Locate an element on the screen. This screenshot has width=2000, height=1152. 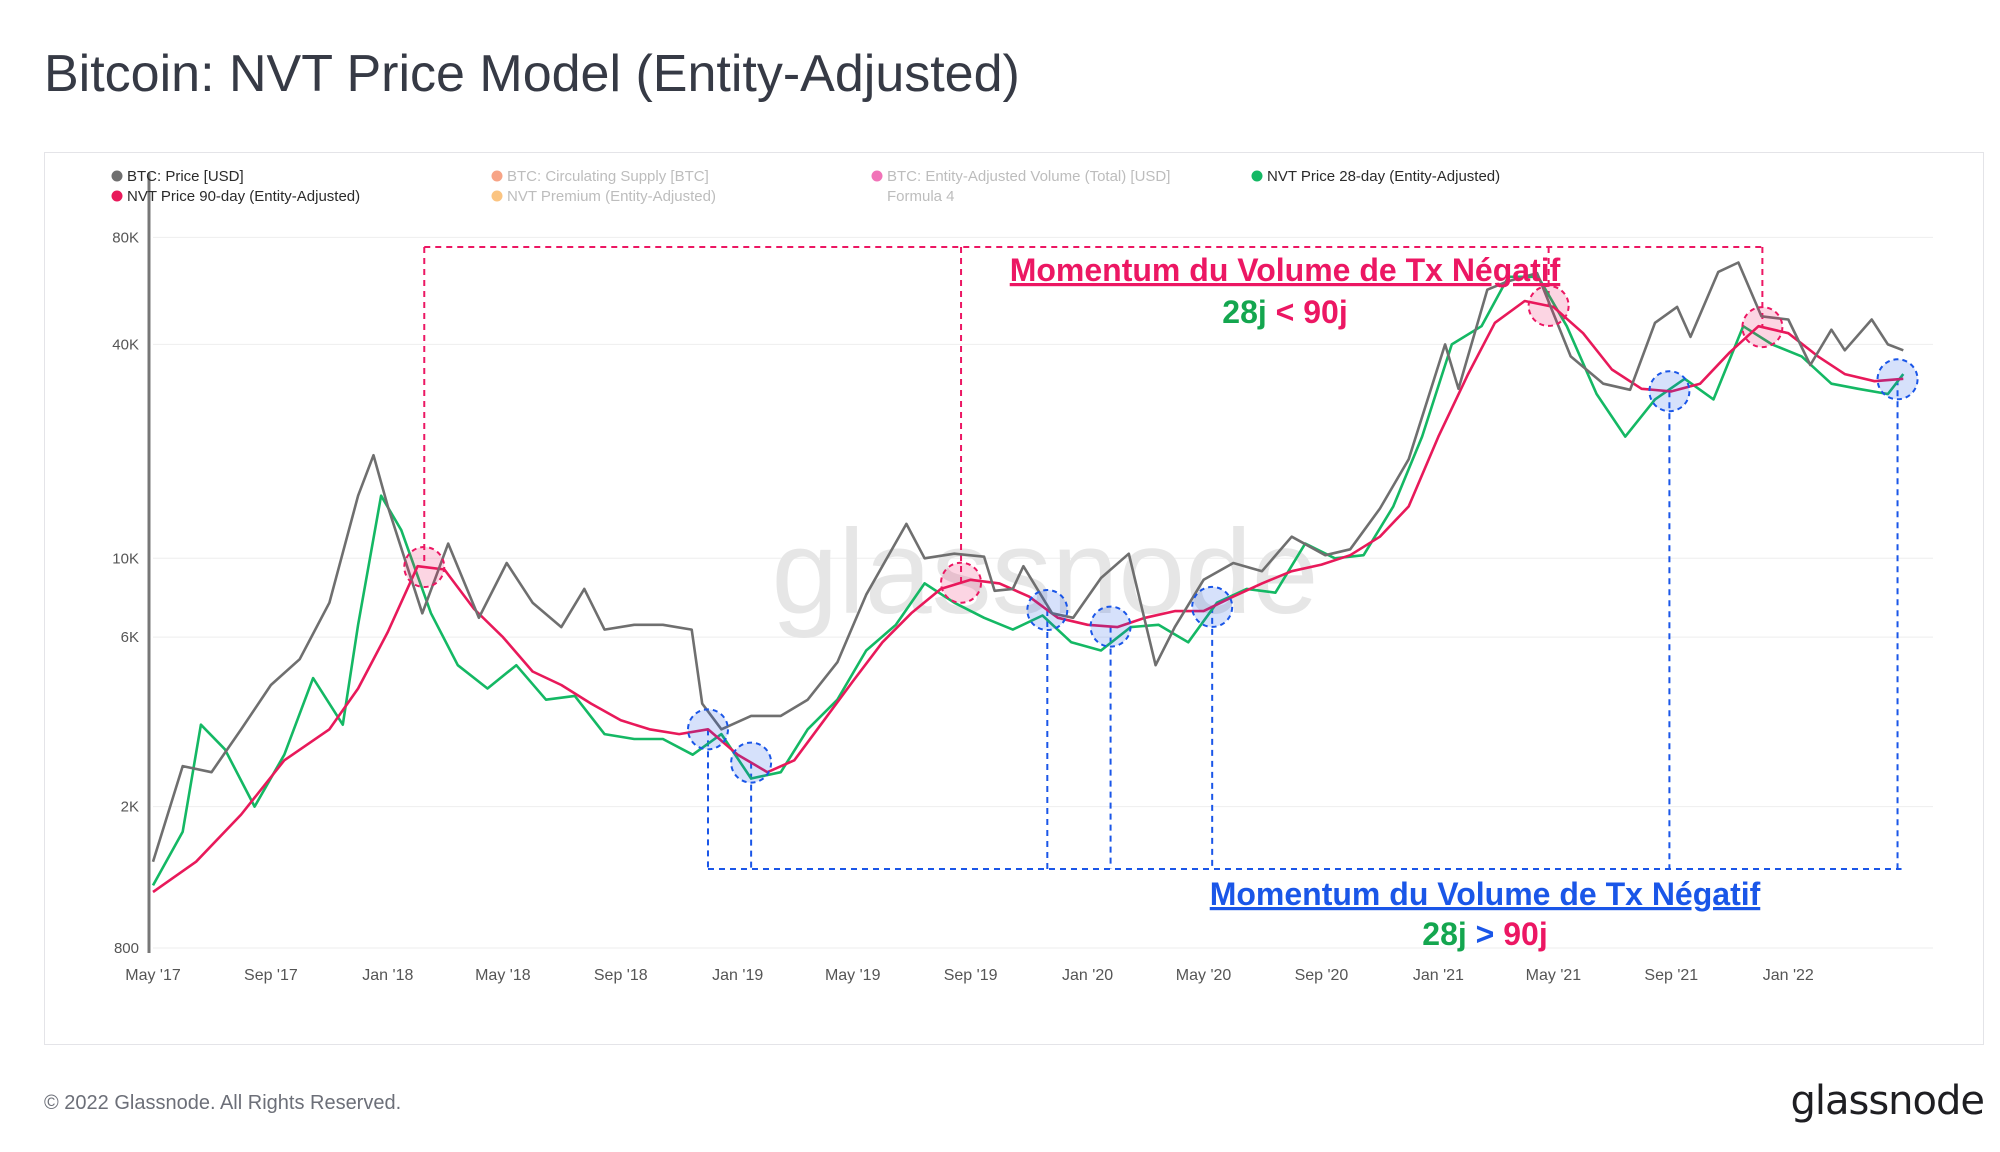
y-axis: 800 2K 6K 10K 40K 80K is located at coordinates (131, 565).